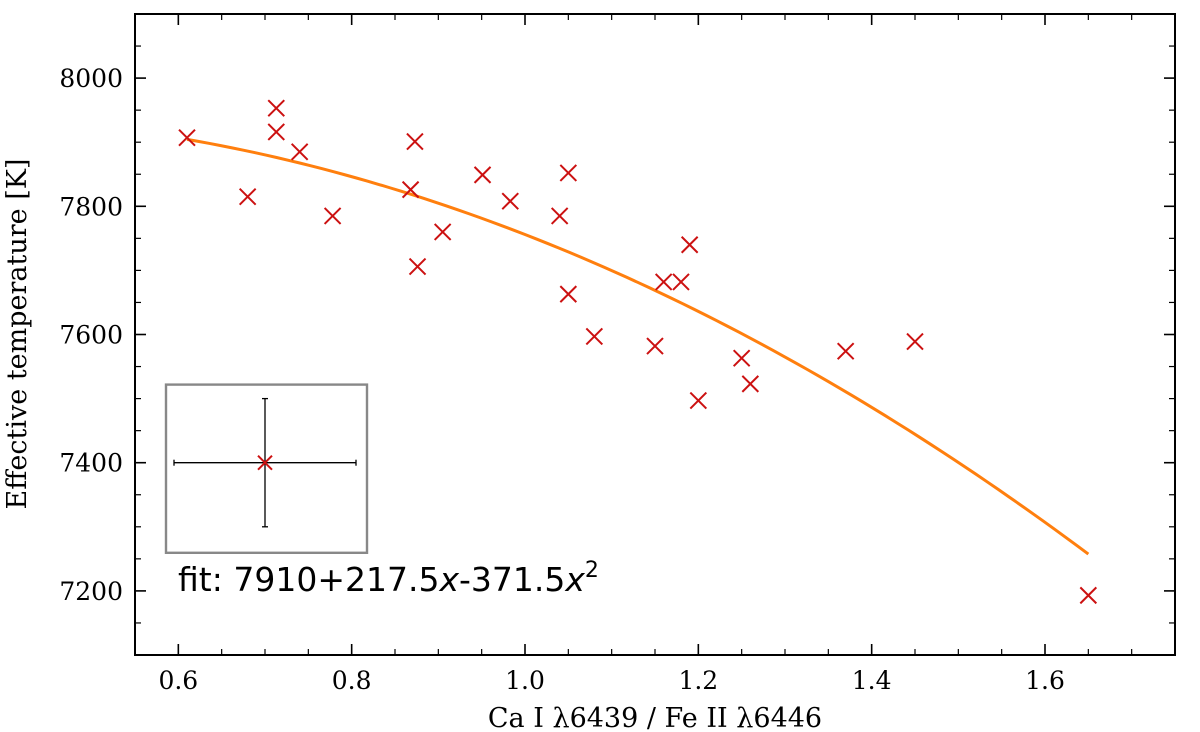 The width and height of the screenshot is (1200, 732). What do you see at coordinates (91, 78) in the screenshot?
I see `y-tick-label: 8000` at bounding box center [91, 78].